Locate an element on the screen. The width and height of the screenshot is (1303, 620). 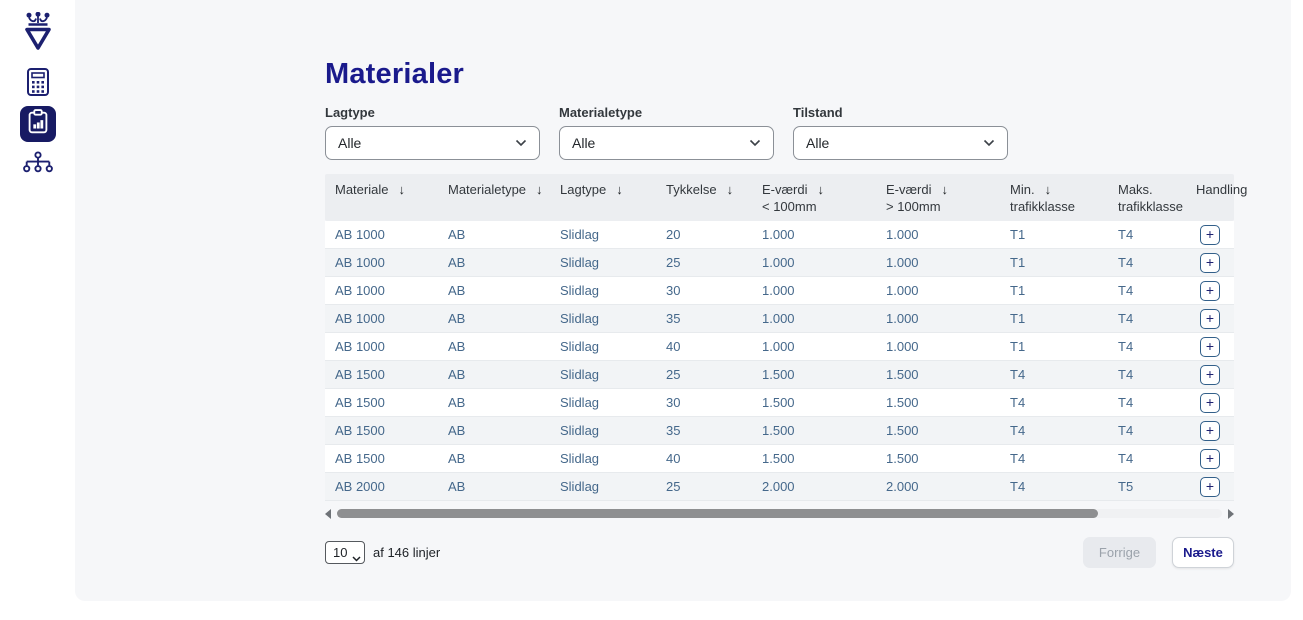
horizontal-scrollbar is located at coordinates (779, 513).